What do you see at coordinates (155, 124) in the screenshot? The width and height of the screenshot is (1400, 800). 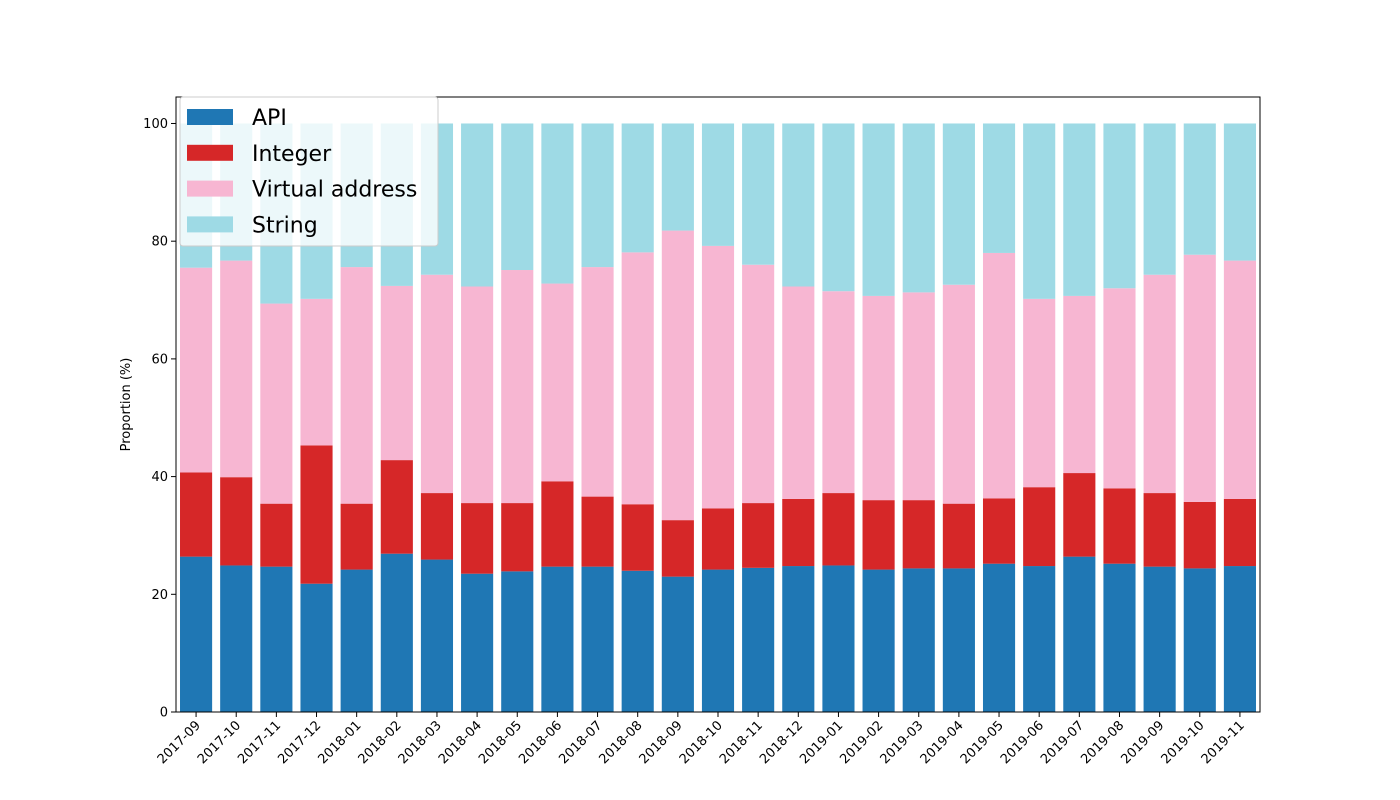 I see `y-tick-label: 100` at bounding box center [155, 124].